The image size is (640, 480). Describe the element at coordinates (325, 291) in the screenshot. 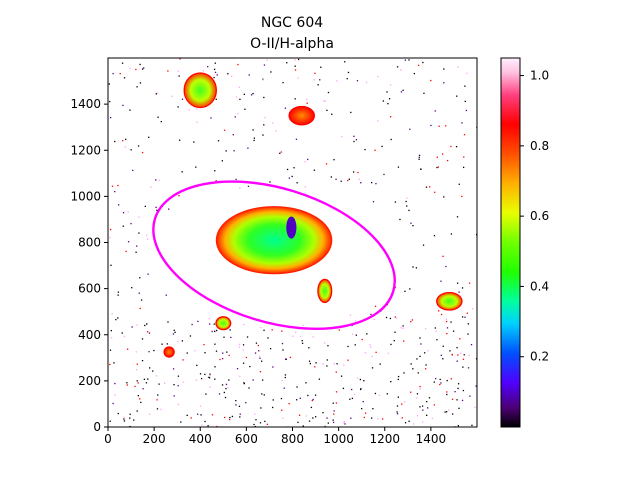

I see `region-lower-knot` at that location.